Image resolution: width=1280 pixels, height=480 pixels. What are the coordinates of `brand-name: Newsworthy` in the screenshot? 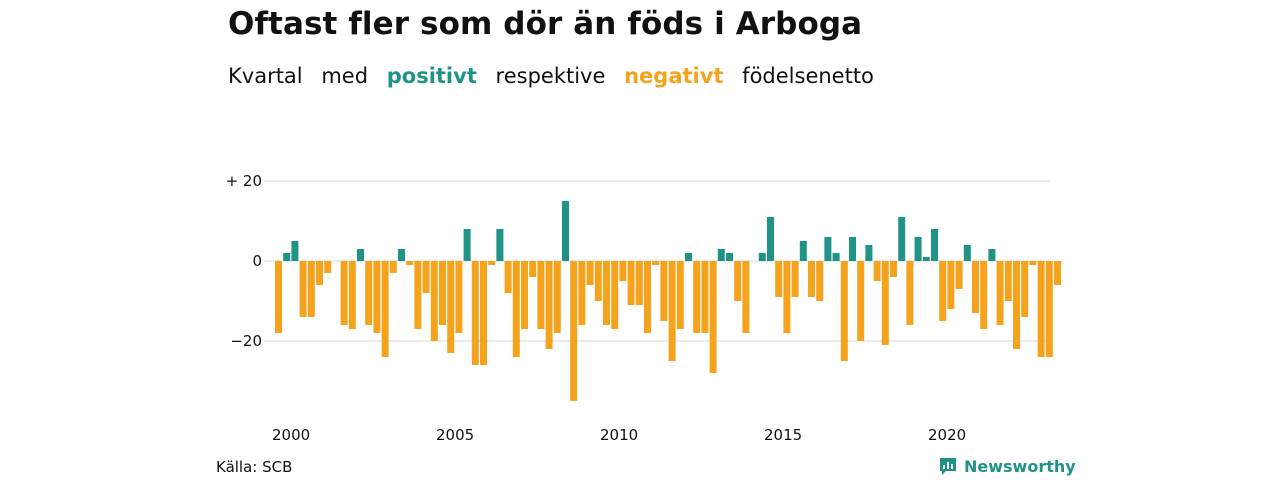 It's located at (1020, 466).